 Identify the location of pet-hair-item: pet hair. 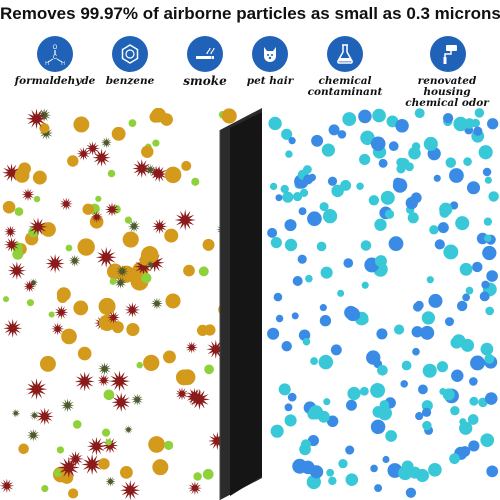
(270, 61).